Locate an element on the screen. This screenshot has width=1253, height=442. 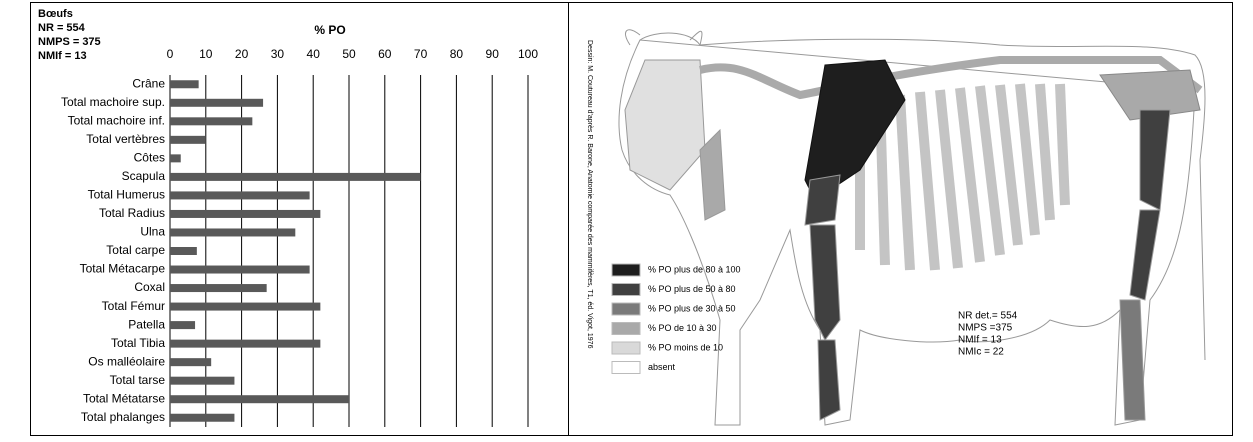
annotation: NMPS = 375 is located at coordinates (69, 42).